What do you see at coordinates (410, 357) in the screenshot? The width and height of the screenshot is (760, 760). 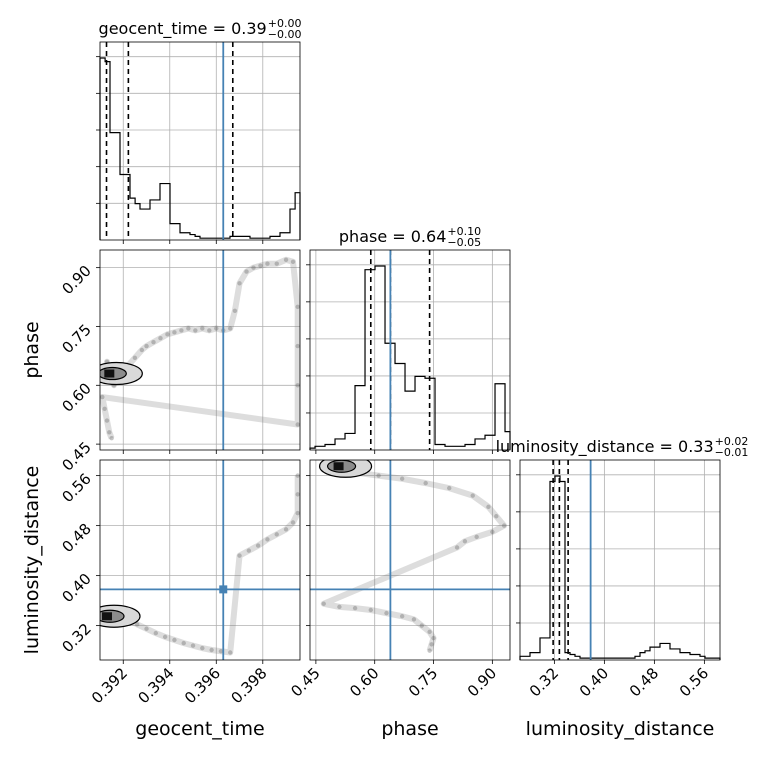 I see `histogram-step-line` at bounding box center [410, 357].